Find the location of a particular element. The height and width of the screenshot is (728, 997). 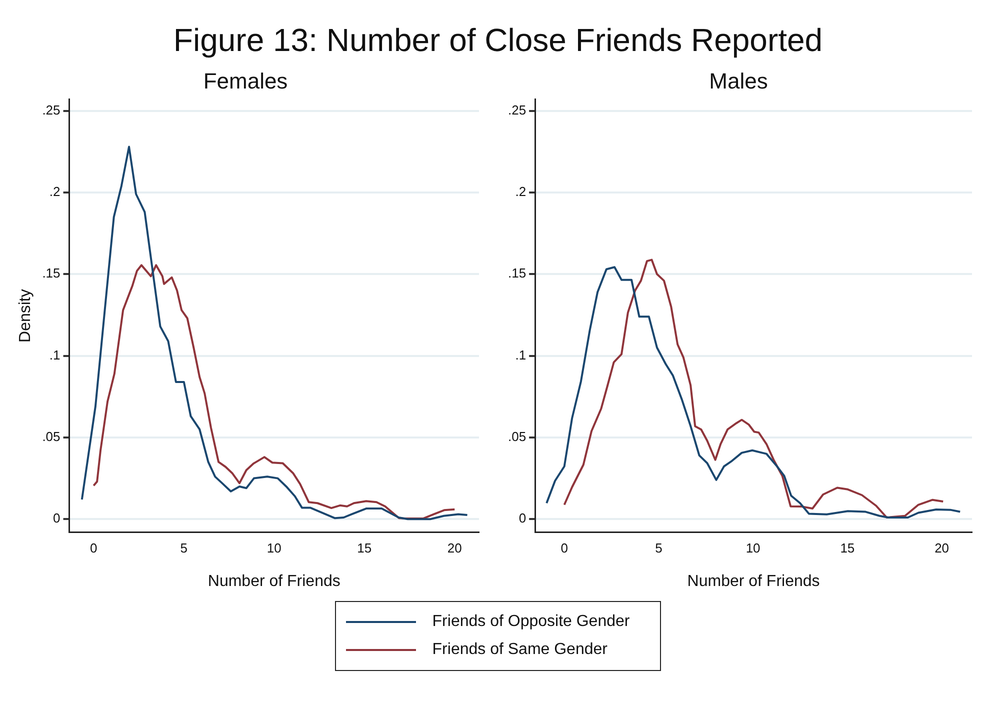

chart-title: Figure 13: Number of Close Friends Reported is located at coordinates (498, 40).